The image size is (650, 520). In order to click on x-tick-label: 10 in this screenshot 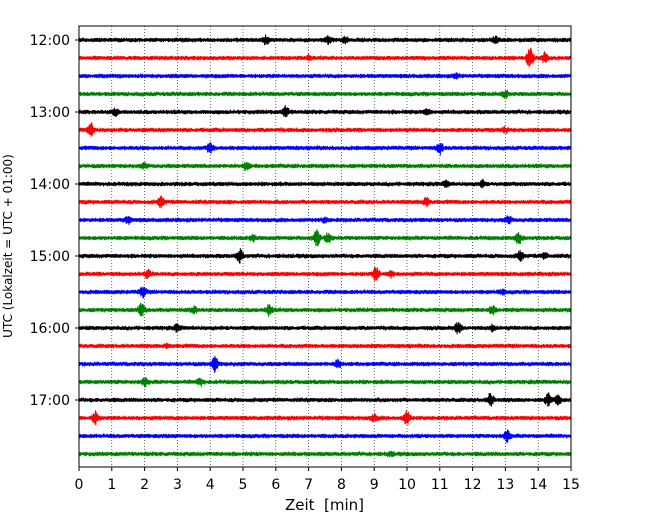, I will do `click(407, 485)`.